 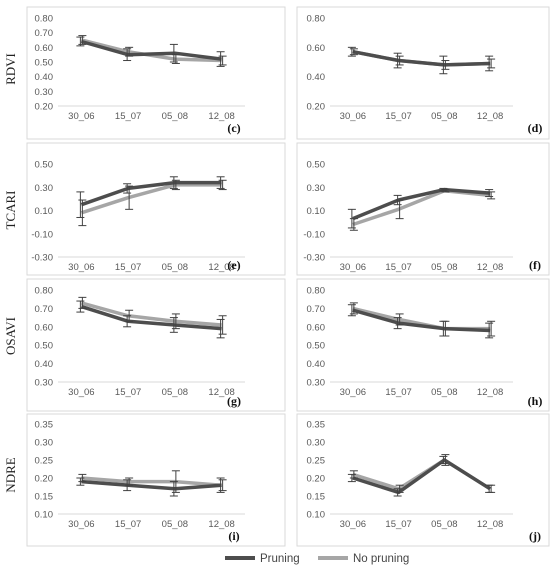 I want to click on y-tick-label: 0.20, so click(x=44, y=107).